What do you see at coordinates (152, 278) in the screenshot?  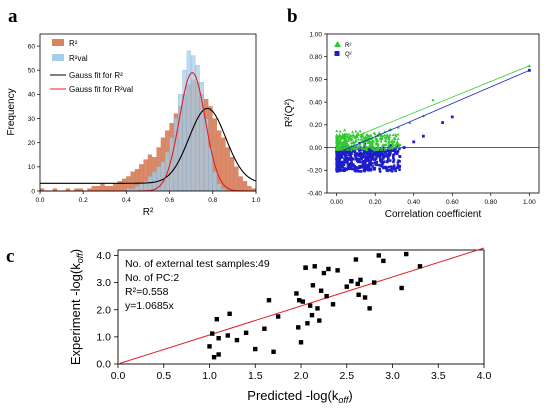 I see `annotation-pc: No. of PC:2` at bounding box center [152, 278].